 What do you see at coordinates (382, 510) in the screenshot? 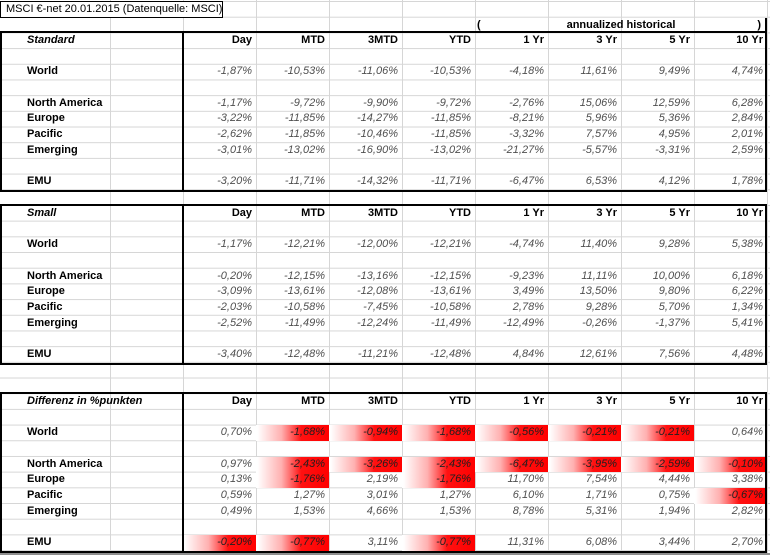
I see `value-cell: 4,66%` at bounding box center [382, 510].